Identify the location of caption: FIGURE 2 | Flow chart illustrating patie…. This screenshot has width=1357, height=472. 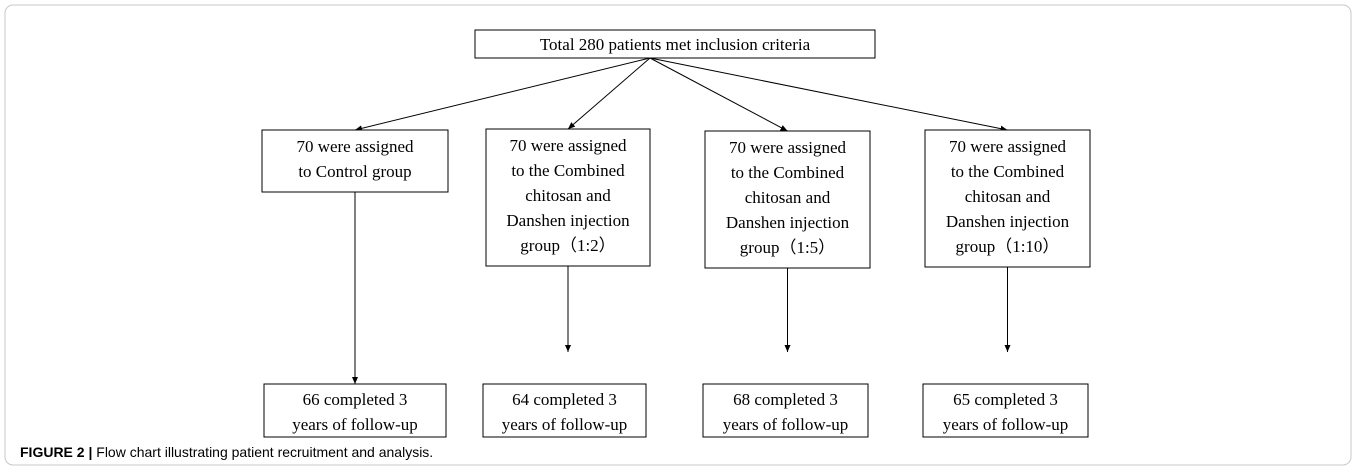
(226, 452).